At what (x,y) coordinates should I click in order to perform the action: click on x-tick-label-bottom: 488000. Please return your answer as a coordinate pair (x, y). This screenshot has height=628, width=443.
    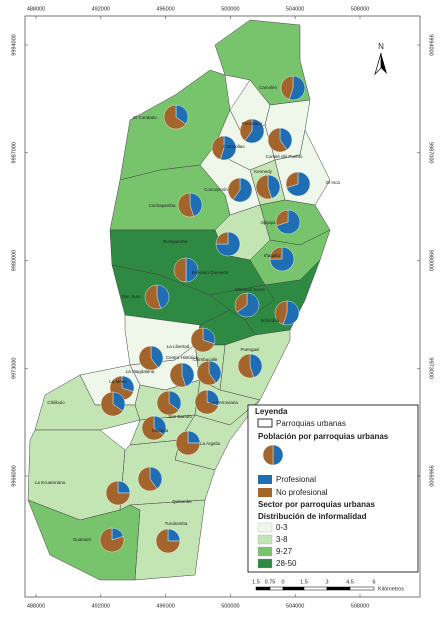
    Looking at the image, I should click on (36, 606).